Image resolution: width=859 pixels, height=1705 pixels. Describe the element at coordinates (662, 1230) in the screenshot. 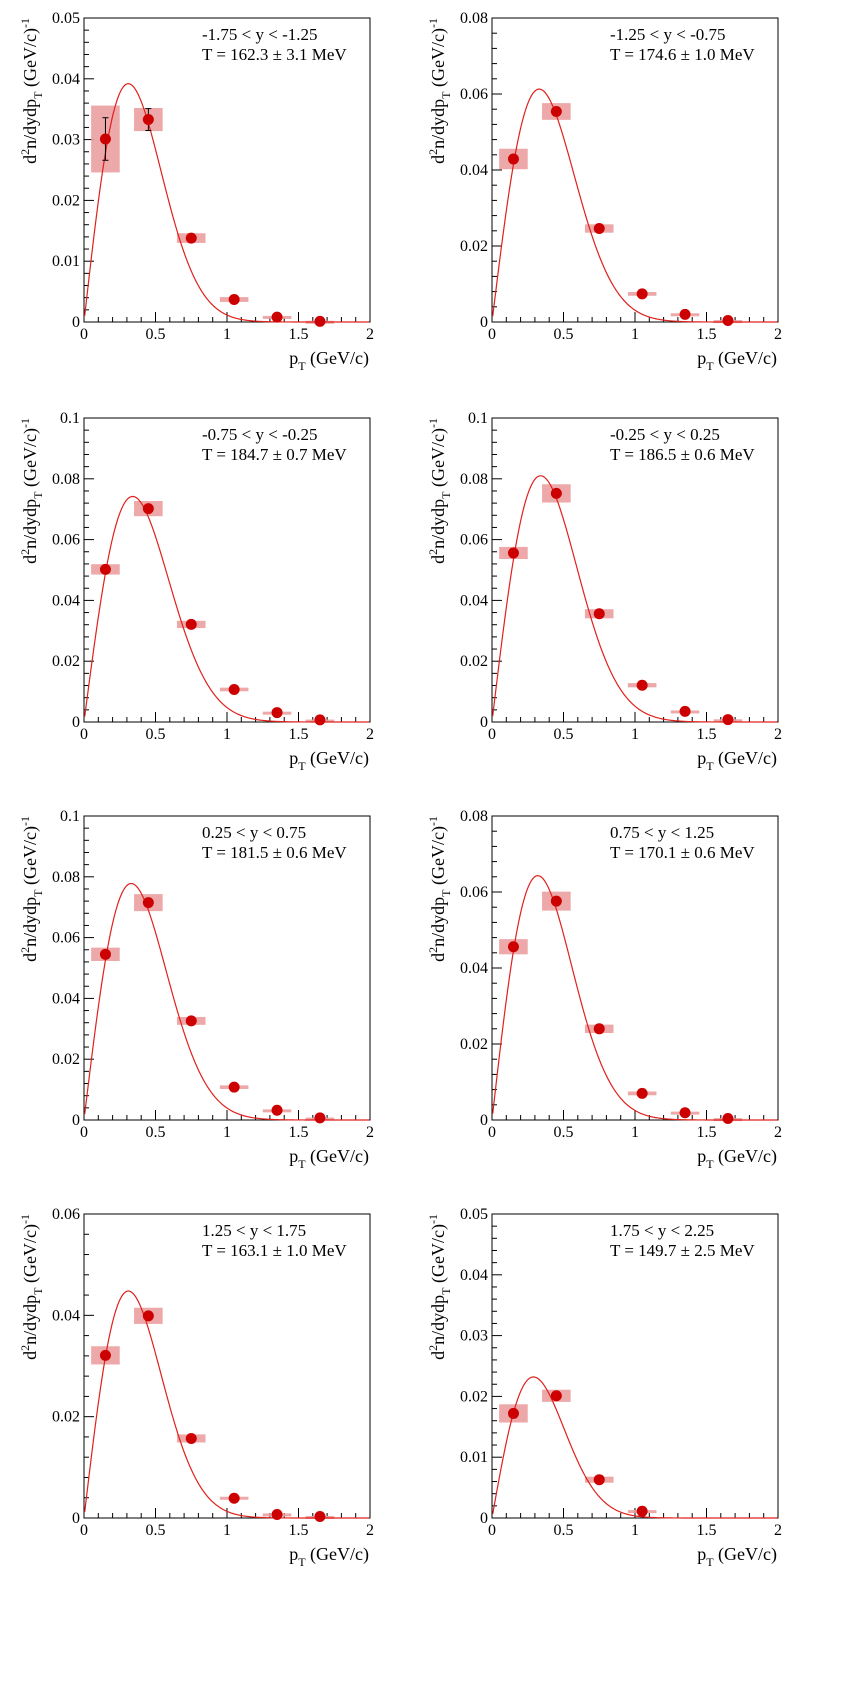

I see `rapidity-range: 1.75 < y < 2.25` at that location.